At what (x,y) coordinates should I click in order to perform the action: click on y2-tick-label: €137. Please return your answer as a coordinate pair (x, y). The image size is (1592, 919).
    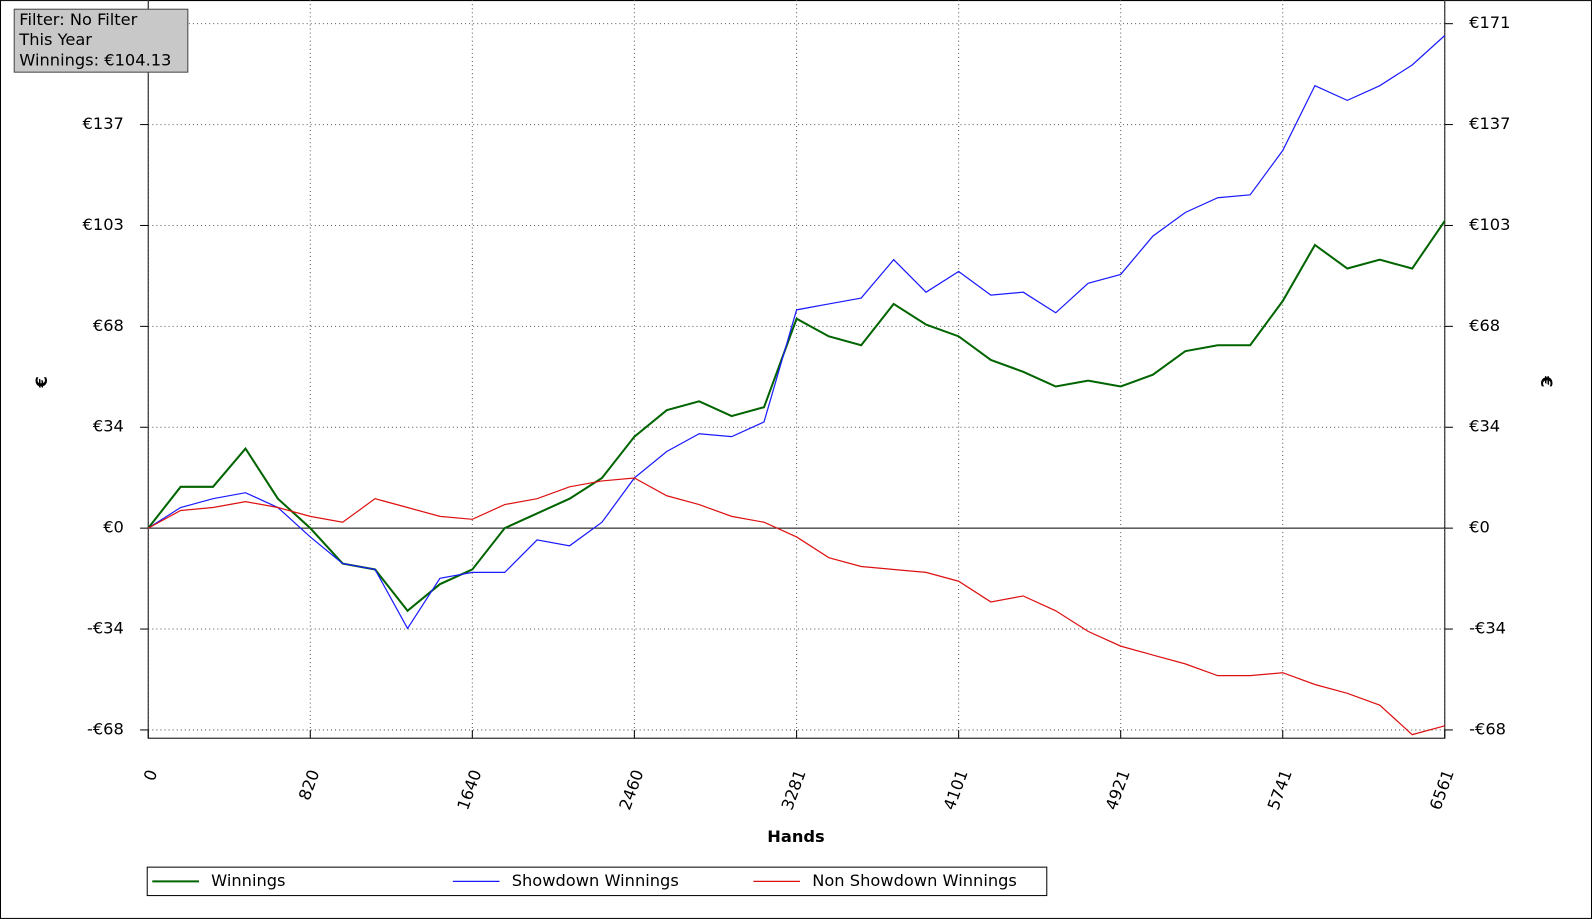
    Looking at the image, I should click on (1489, 123).